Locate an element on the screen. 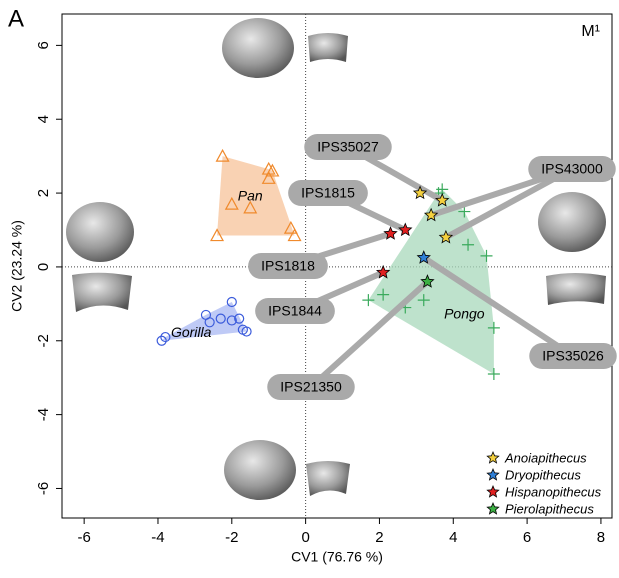 The width and height of the screenshot is (619, 578). x-axis-label: CV1 (76.76 %) is located at coordinates (337, 557).